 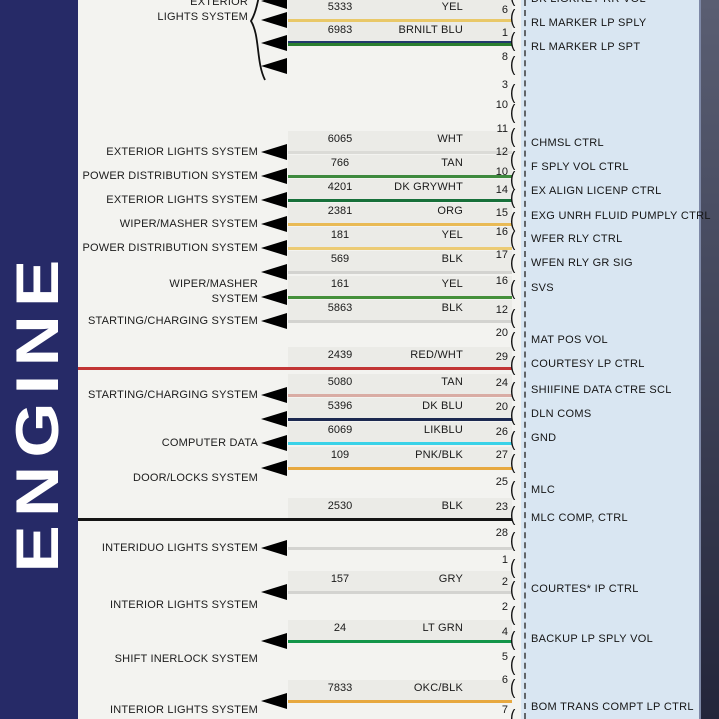 I want to click on system-label: INTERIDUO LIGHTS SYSTEM, so click(x=179, y=548).